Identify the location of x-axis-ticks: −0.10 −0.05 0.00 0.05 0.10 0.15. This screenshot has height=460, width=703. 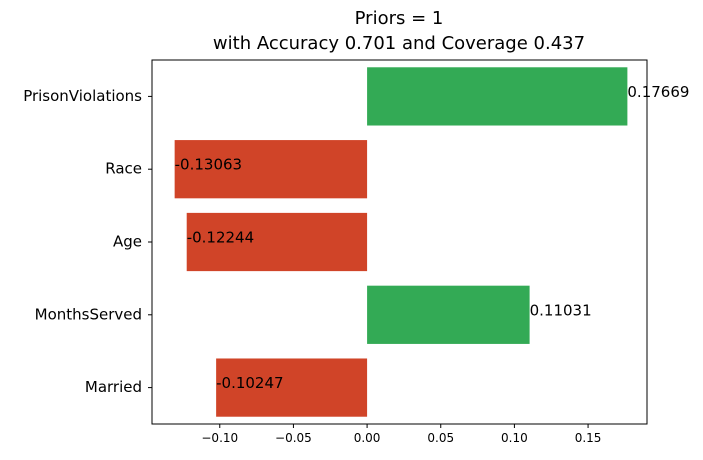
(401, 434).